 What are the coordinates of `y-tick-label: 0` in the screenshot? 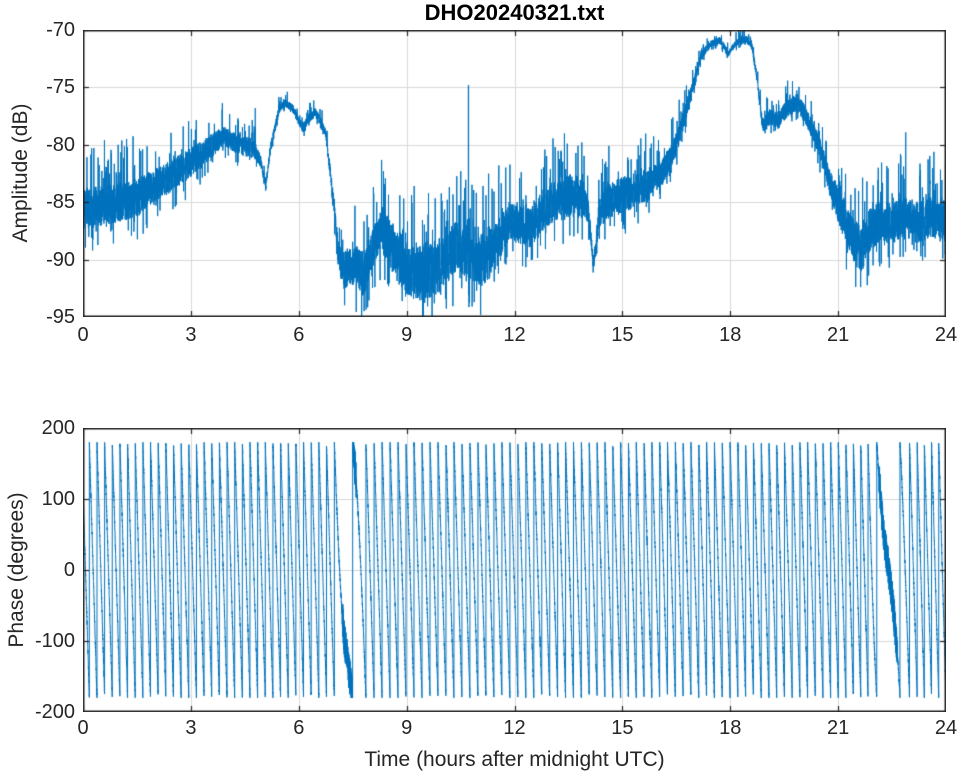 It's located at (69, 570).